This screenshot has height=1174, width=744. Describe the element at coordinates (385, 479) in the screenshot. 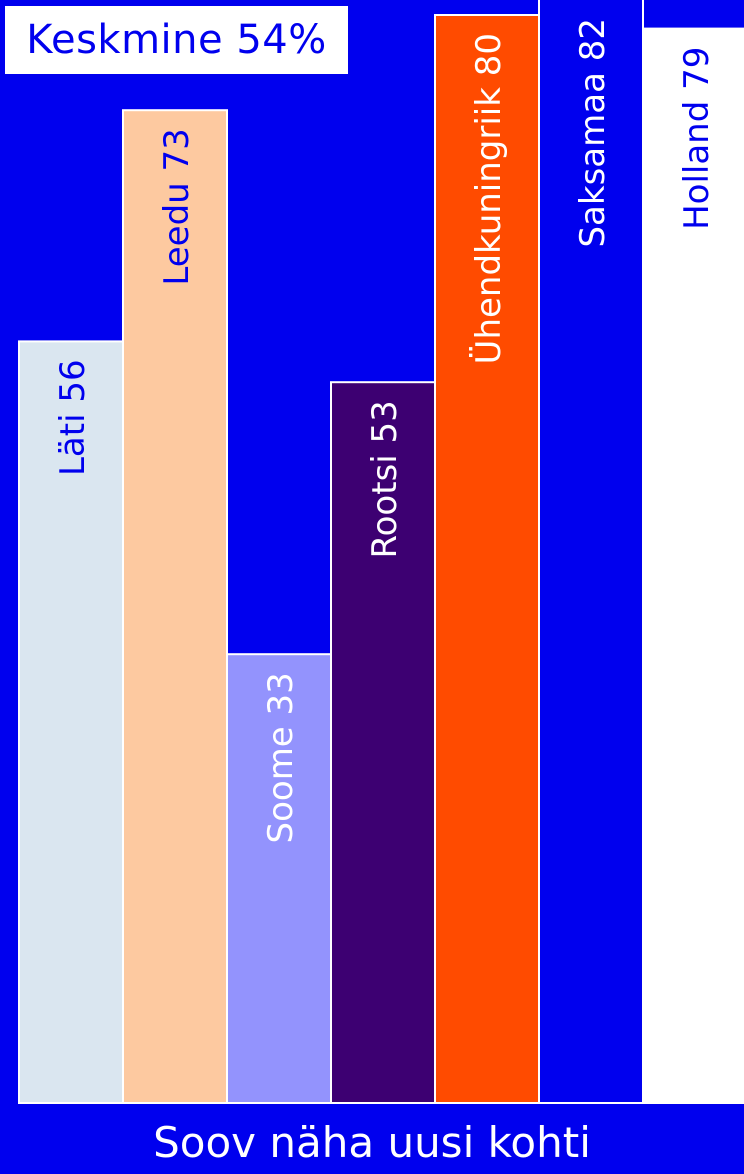

I see `data-label-rootsi: Rootsi 53` at that location.